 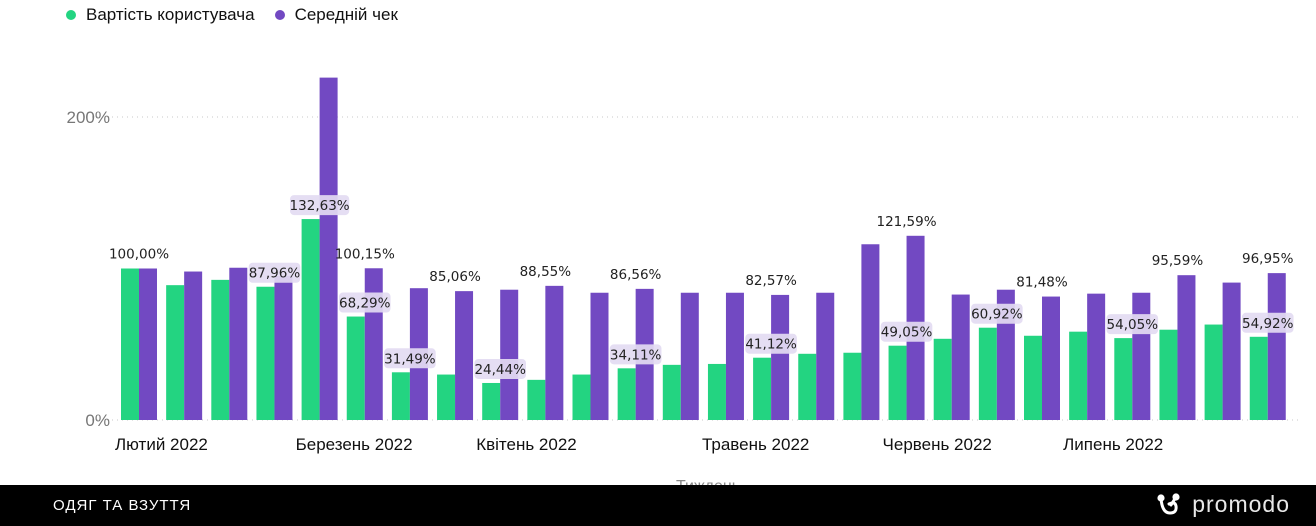 I want to click on y-axis: 0% 200%, so click(x=88, y=269).